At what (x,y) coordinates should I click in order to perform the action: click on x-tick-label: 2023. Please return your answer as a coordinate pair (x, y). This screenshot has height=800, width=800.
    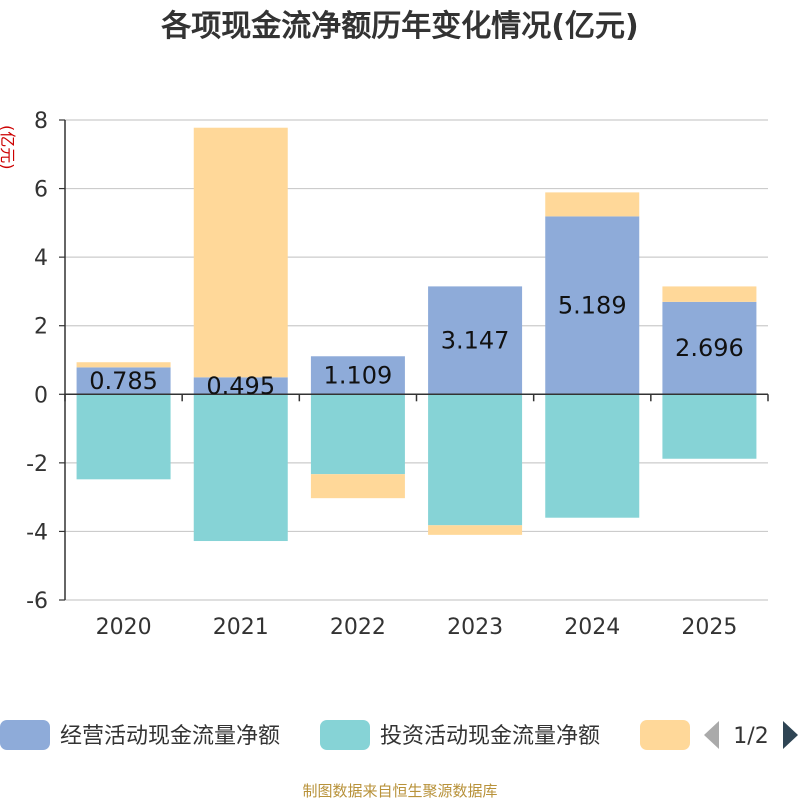
    Looking at the image, I should click on (475, 627).